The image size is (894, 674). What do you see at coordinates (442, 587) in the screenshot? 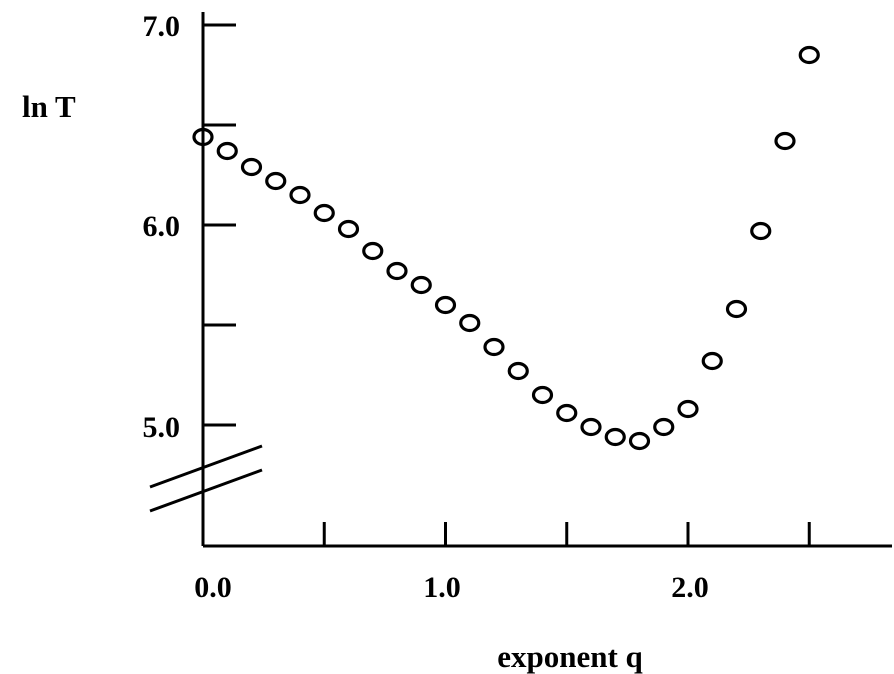
I see `x-tick-label-1: 1.0` at bounding box center [442, 587].